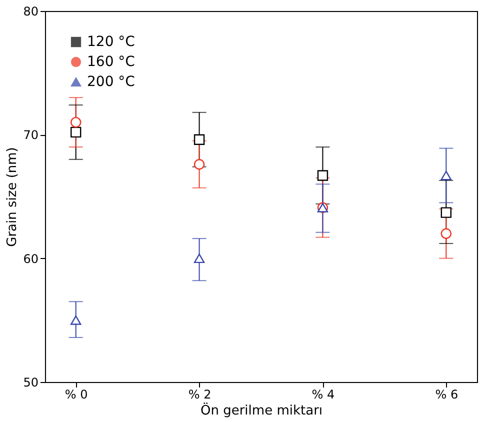  I want to click on x-tick-label: % 0, so click(76, 395).